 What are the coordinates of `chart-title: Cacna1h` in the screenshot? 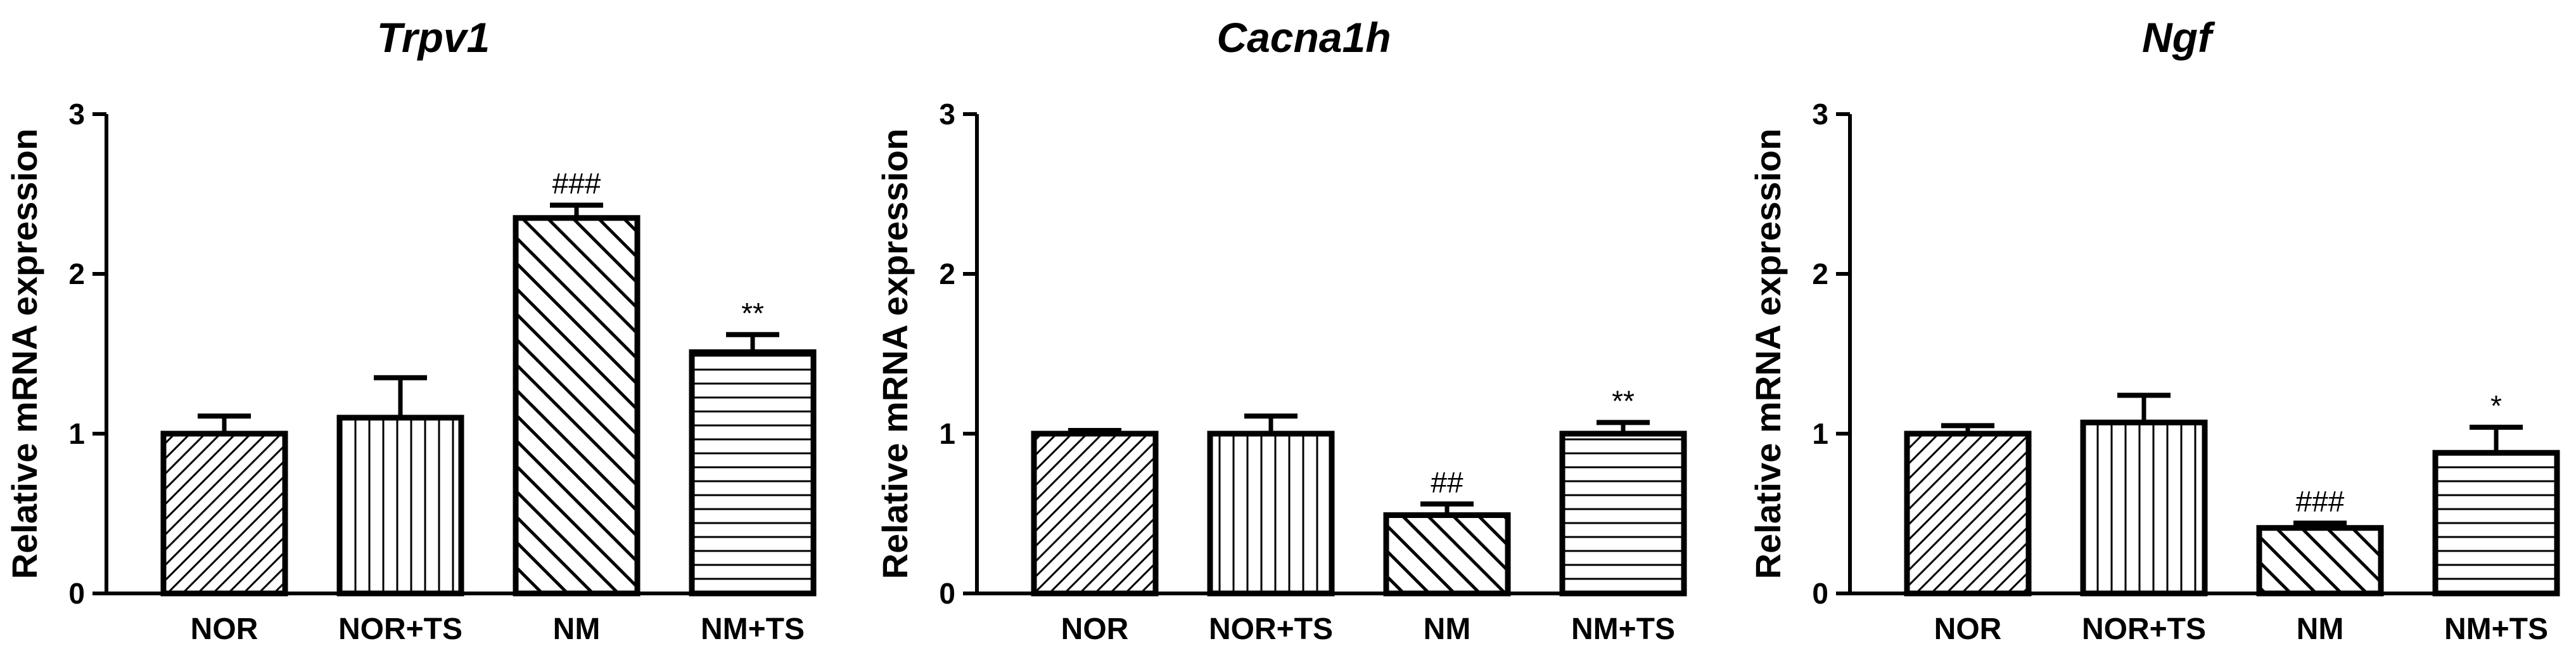 It's located at (1303, 37).